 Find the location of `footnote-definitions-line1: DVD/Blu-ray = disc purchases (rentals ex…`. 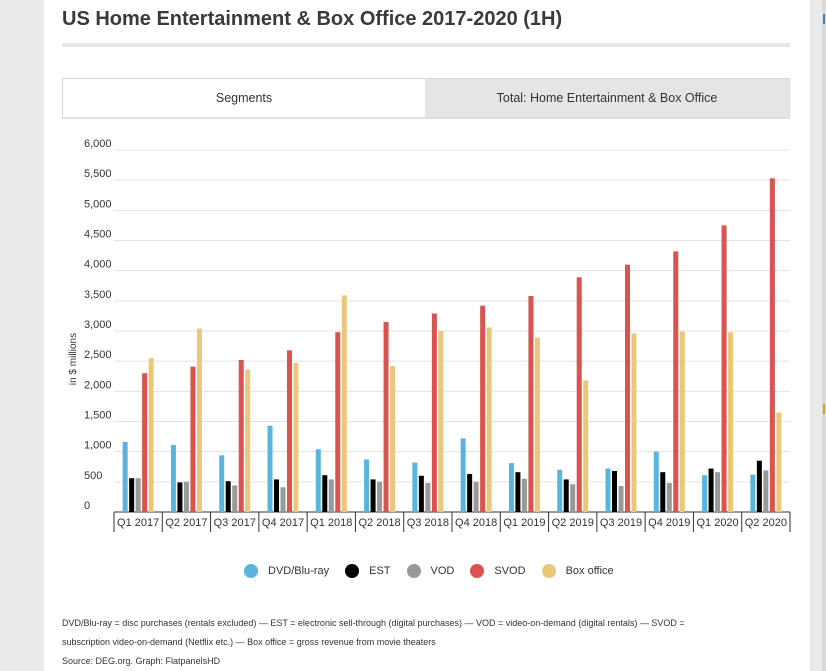

footnote-definitions-line1: DVD/Blu-ray = disc purchases (rentals ex… is located at coordinates (373, 623).